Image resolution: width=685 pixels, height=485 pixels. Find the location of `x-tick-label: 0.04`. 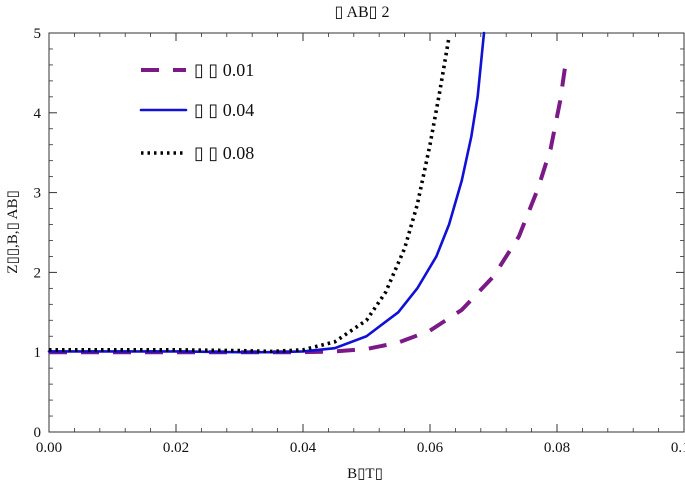

x-tick-label: 0.04 is located at coordinates (303, 448).